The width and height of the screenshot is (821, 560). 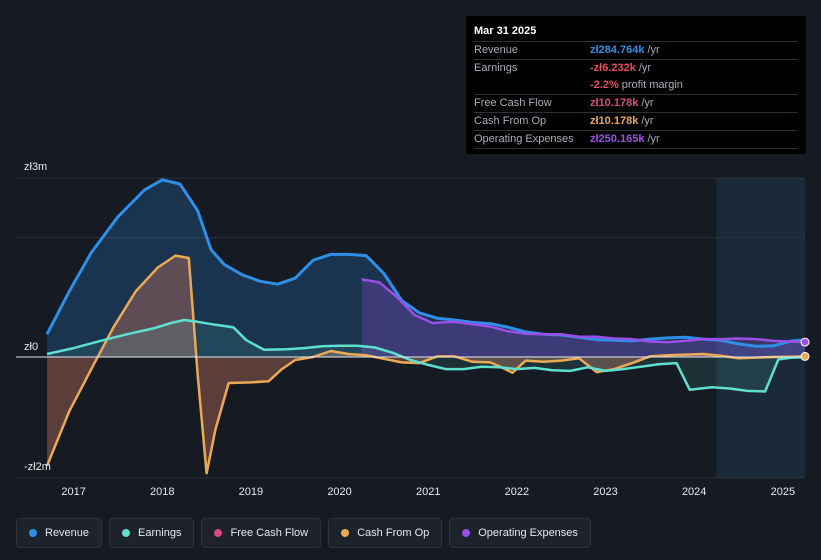 I want to click on tooltip-value: zł250.165k, so click(x=617, y=139).